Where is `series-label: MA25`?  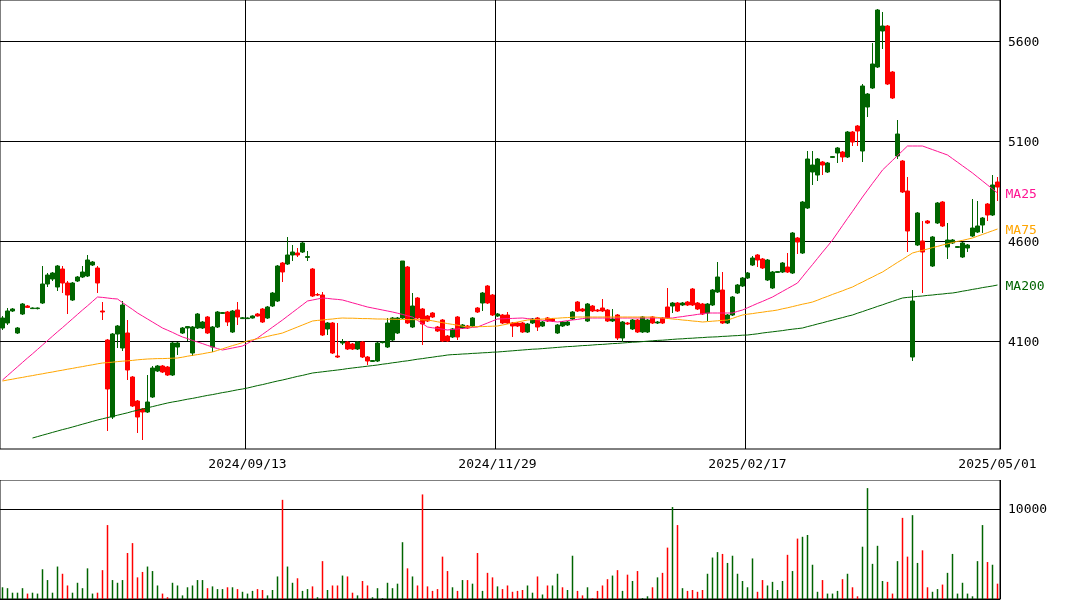
series-label: MA25 is located at coordinates (1021, 193).